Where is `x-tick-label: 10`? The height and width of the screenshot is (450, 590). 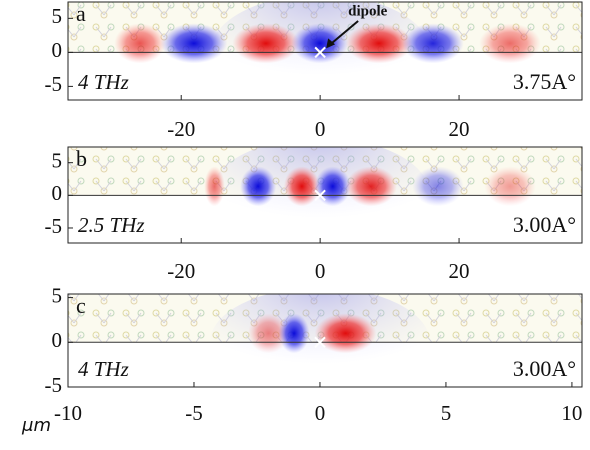 x-tick-label: 10 is located at coordinates (571, 413).